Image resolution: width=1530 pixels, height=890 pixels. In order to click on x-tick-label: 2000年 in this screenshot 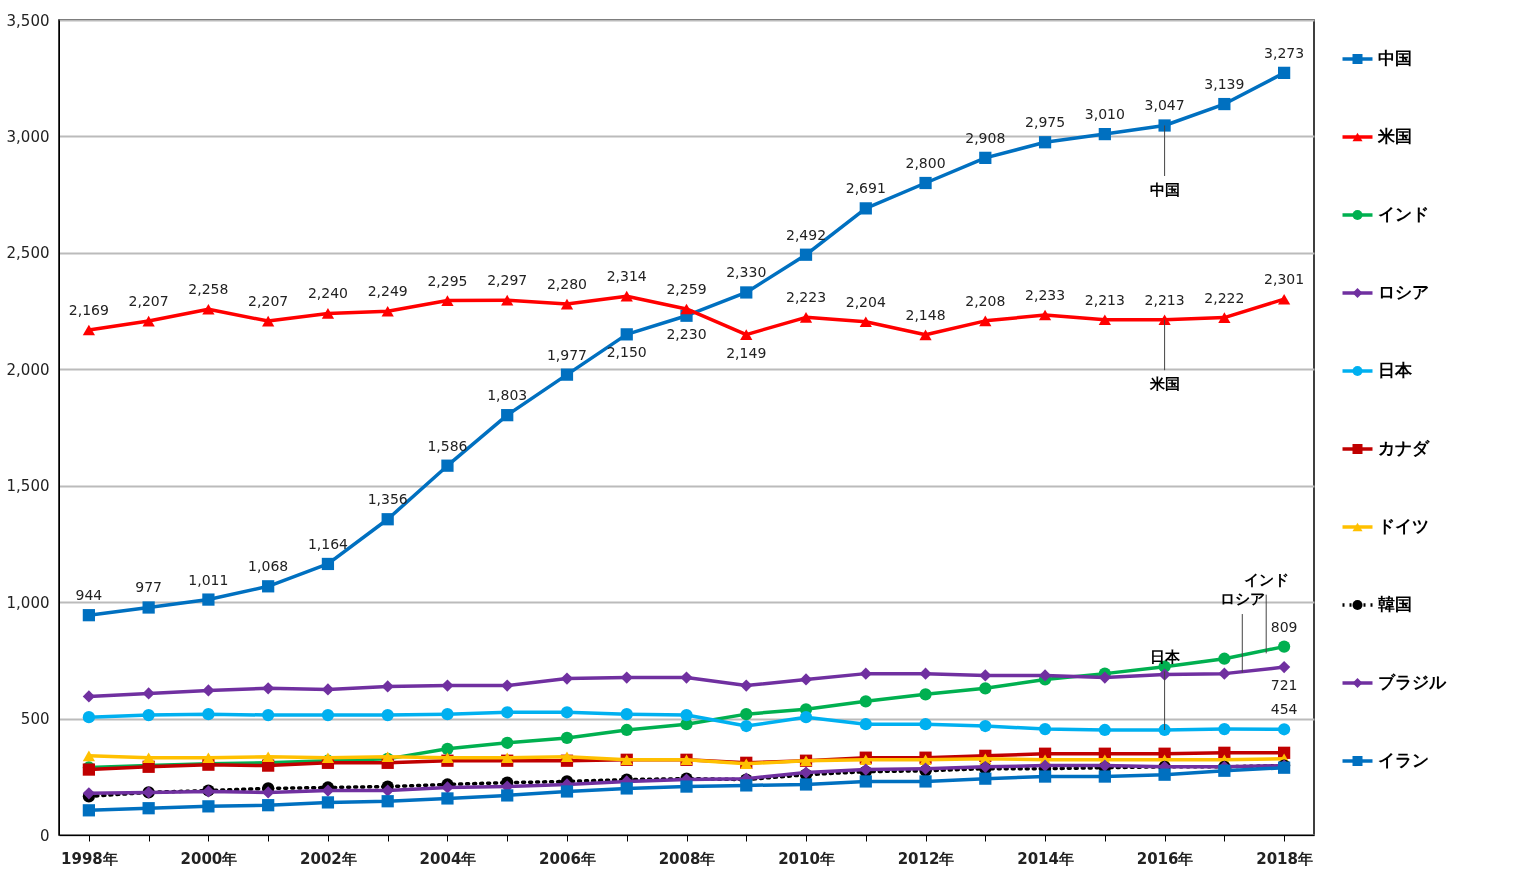, I will do `click(209, 858)`.